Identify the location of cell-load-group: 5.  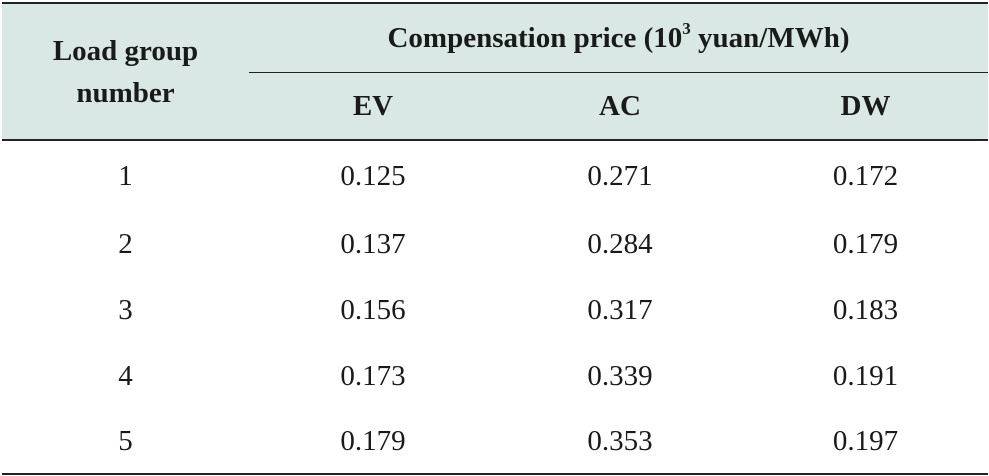
(125, 440).